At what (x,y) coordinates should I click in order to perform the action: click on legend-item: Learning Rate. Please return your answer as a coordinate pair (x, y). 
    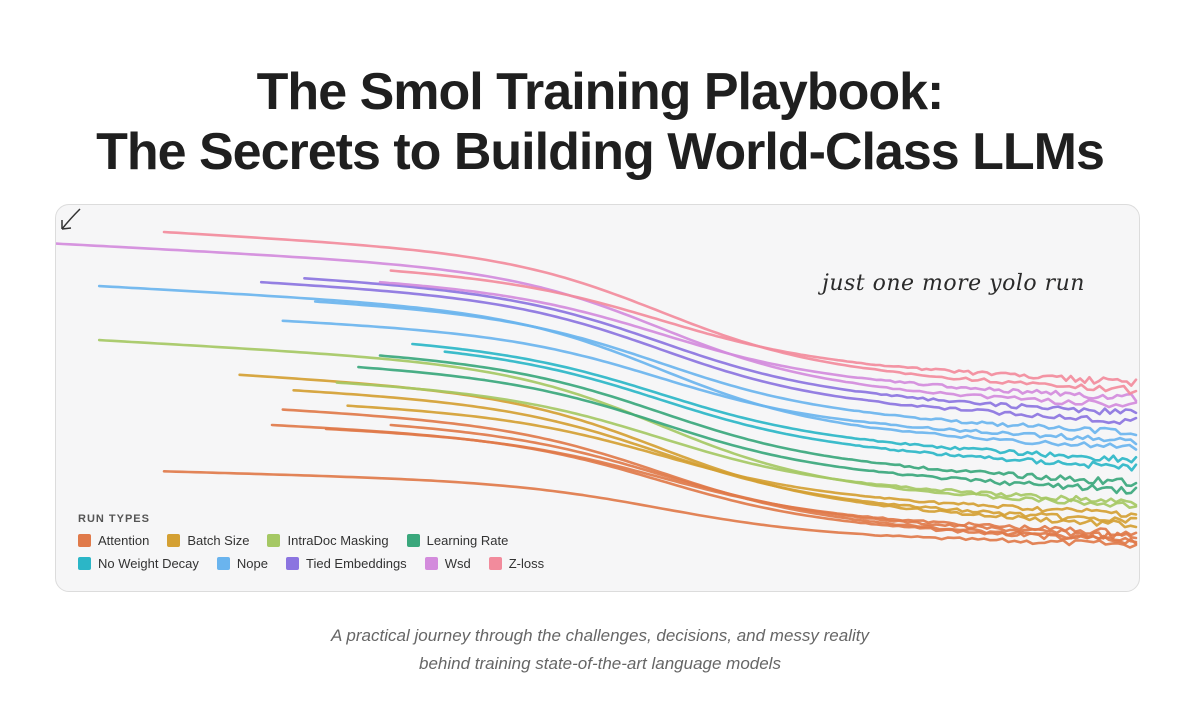
    Looking at the image, I should click on (457, 540).